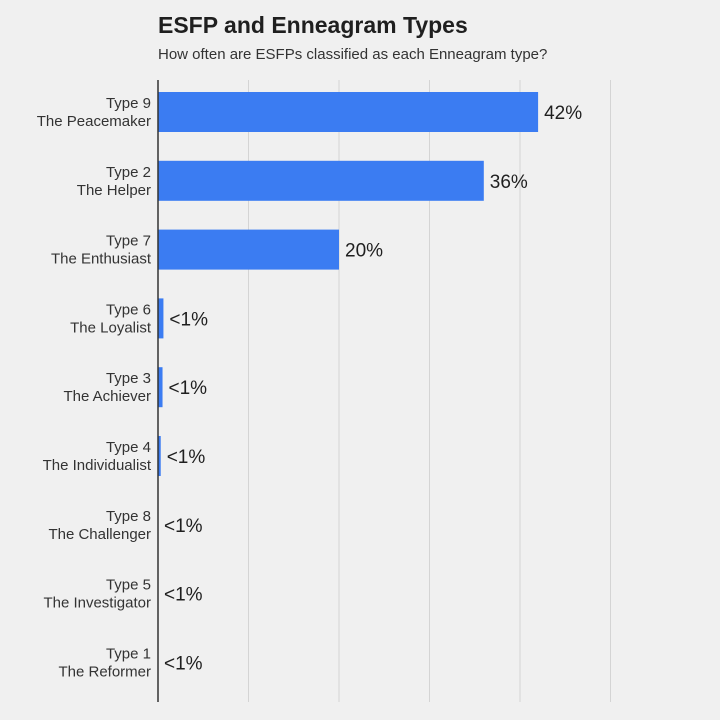  What do you see at coordinates (128, 241) in the screenshot?
I see `category-type-label: Type 7` at bounding box center [128, 241].